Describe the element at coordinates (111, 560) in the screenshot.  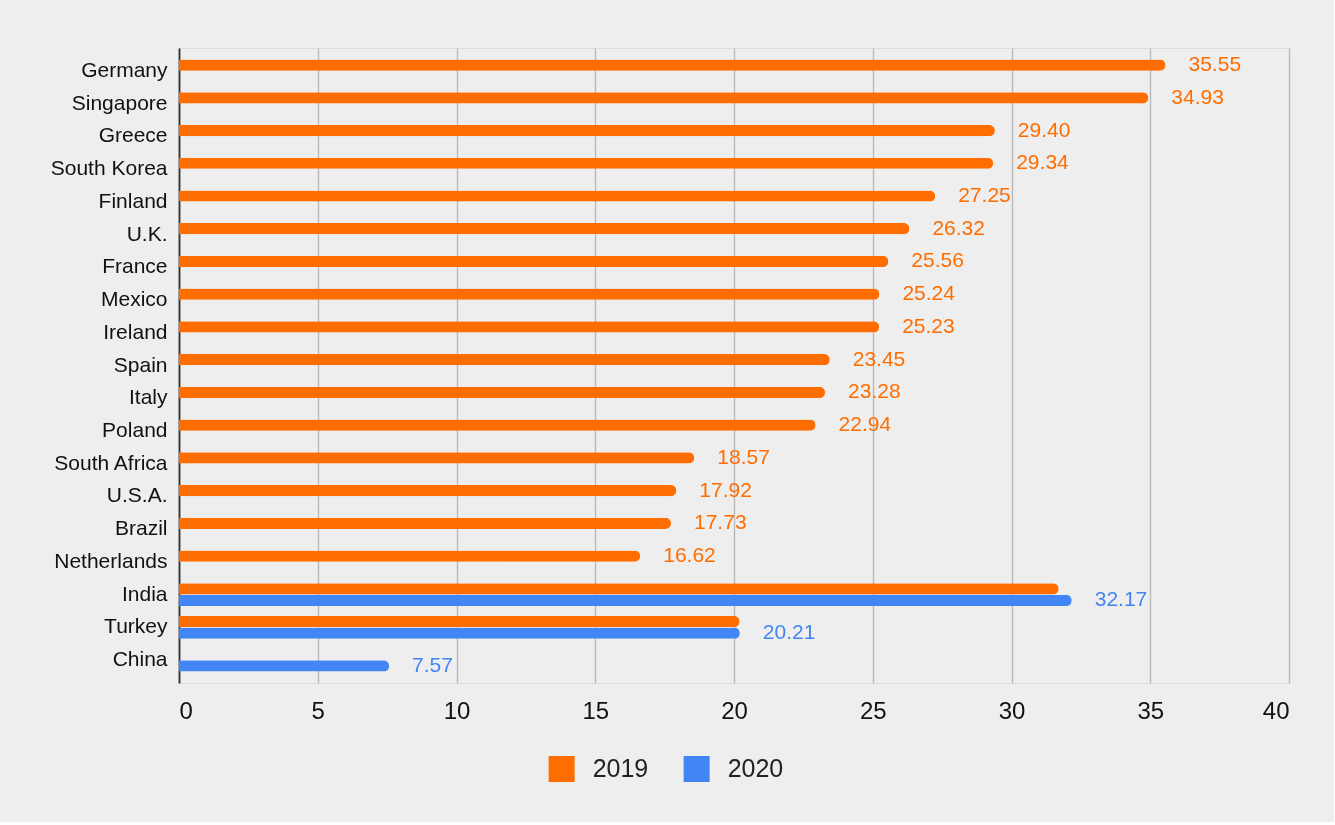
I see `y-tick-label: Netherlands` at that location.